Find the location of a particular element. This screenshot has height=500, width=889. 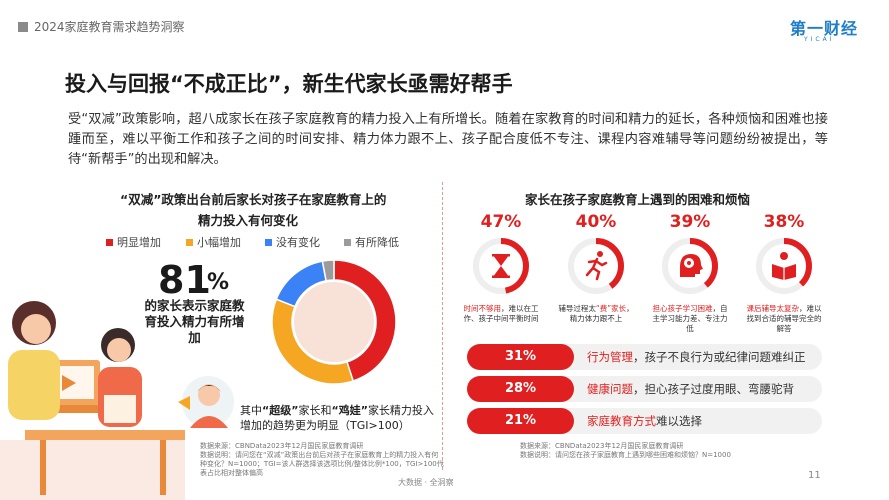

reading-person-icon is located at coordinates (784, 266).